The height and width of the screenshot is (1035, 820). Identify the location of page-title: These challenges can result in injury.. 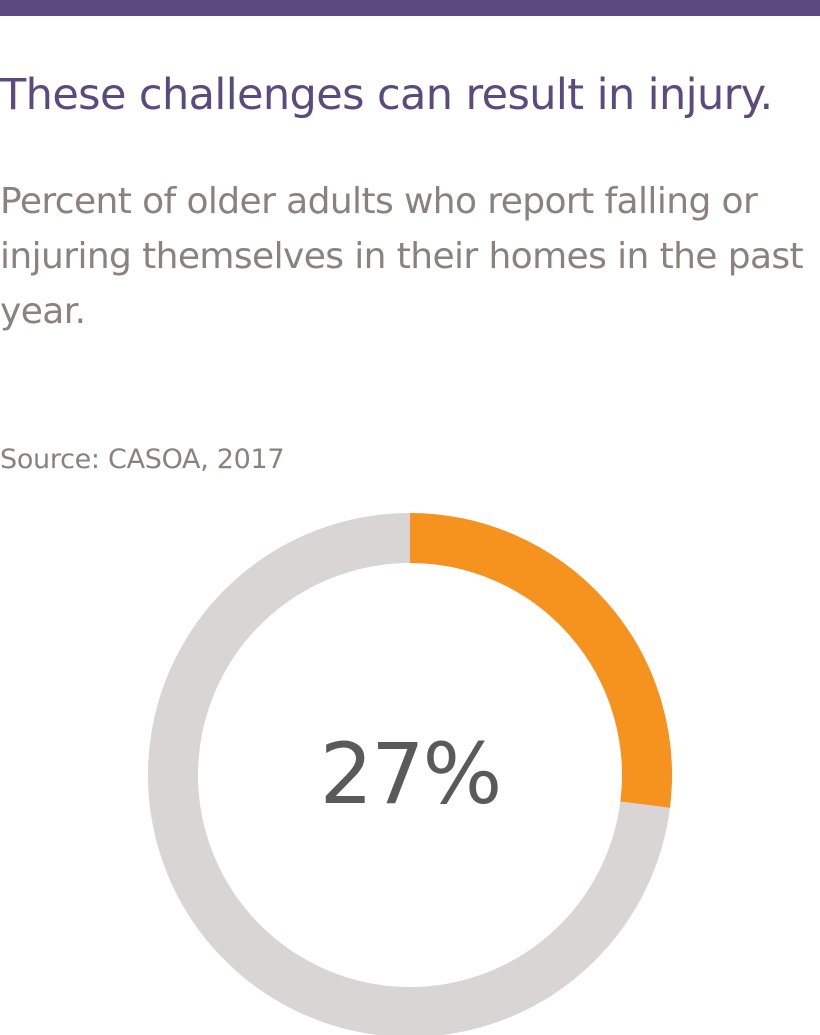
(386, 95).